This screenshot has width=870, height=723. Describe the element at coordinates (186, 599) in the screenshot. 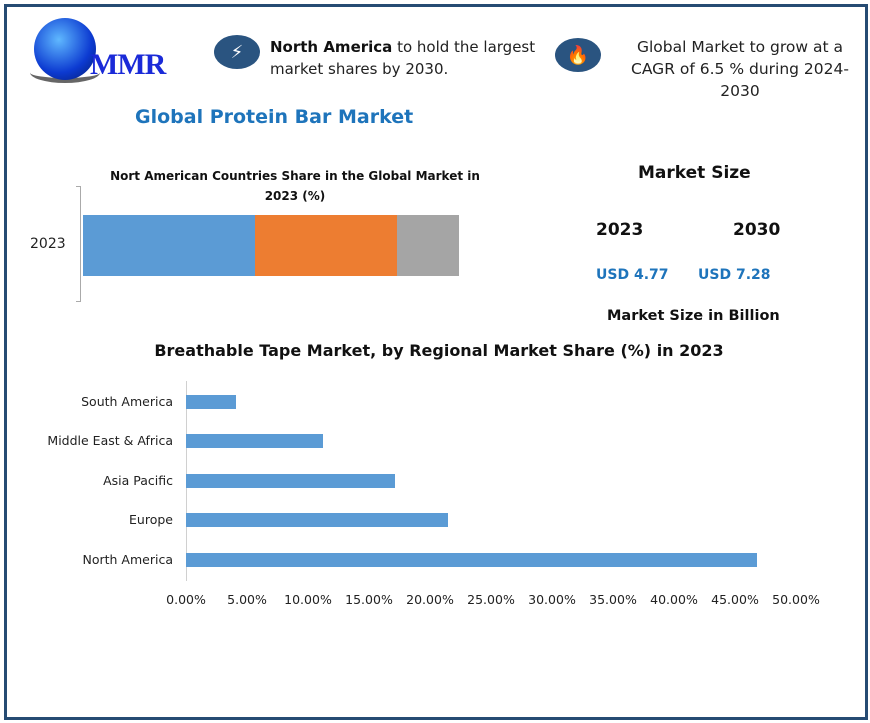

I see `x-tick-label: 0.00%` at that location.